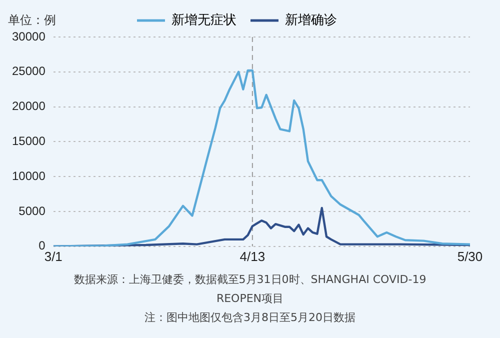  What do you see at coordinates (29, 106) in the screenshot?
I see `y-tick-label: 20000` at bounding box center [29, 106].